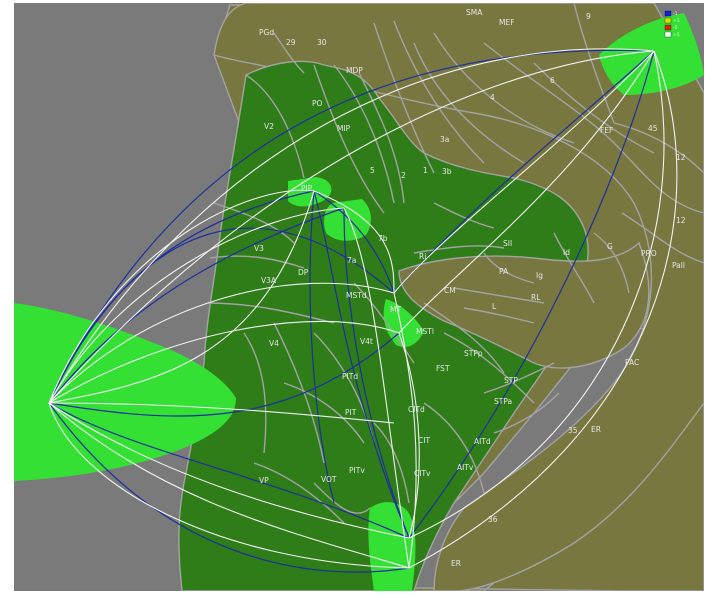 The height and width of the screenshot is (595, 708). I want to click on area-pac-label: PAC, so click(632, 362).